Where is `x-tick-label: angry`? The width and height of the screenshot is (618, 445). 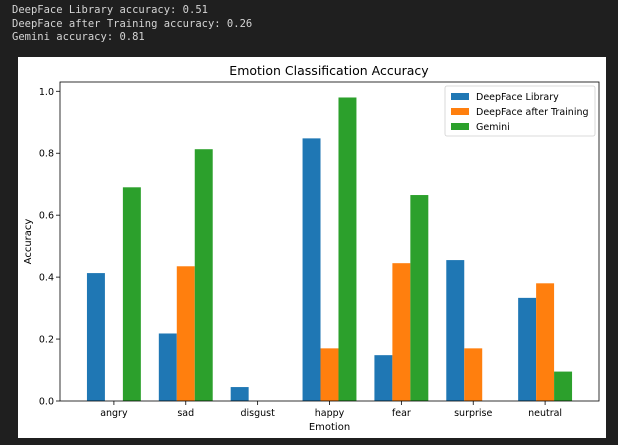
x-tick-label: angry is located at coordinates (114, 413).